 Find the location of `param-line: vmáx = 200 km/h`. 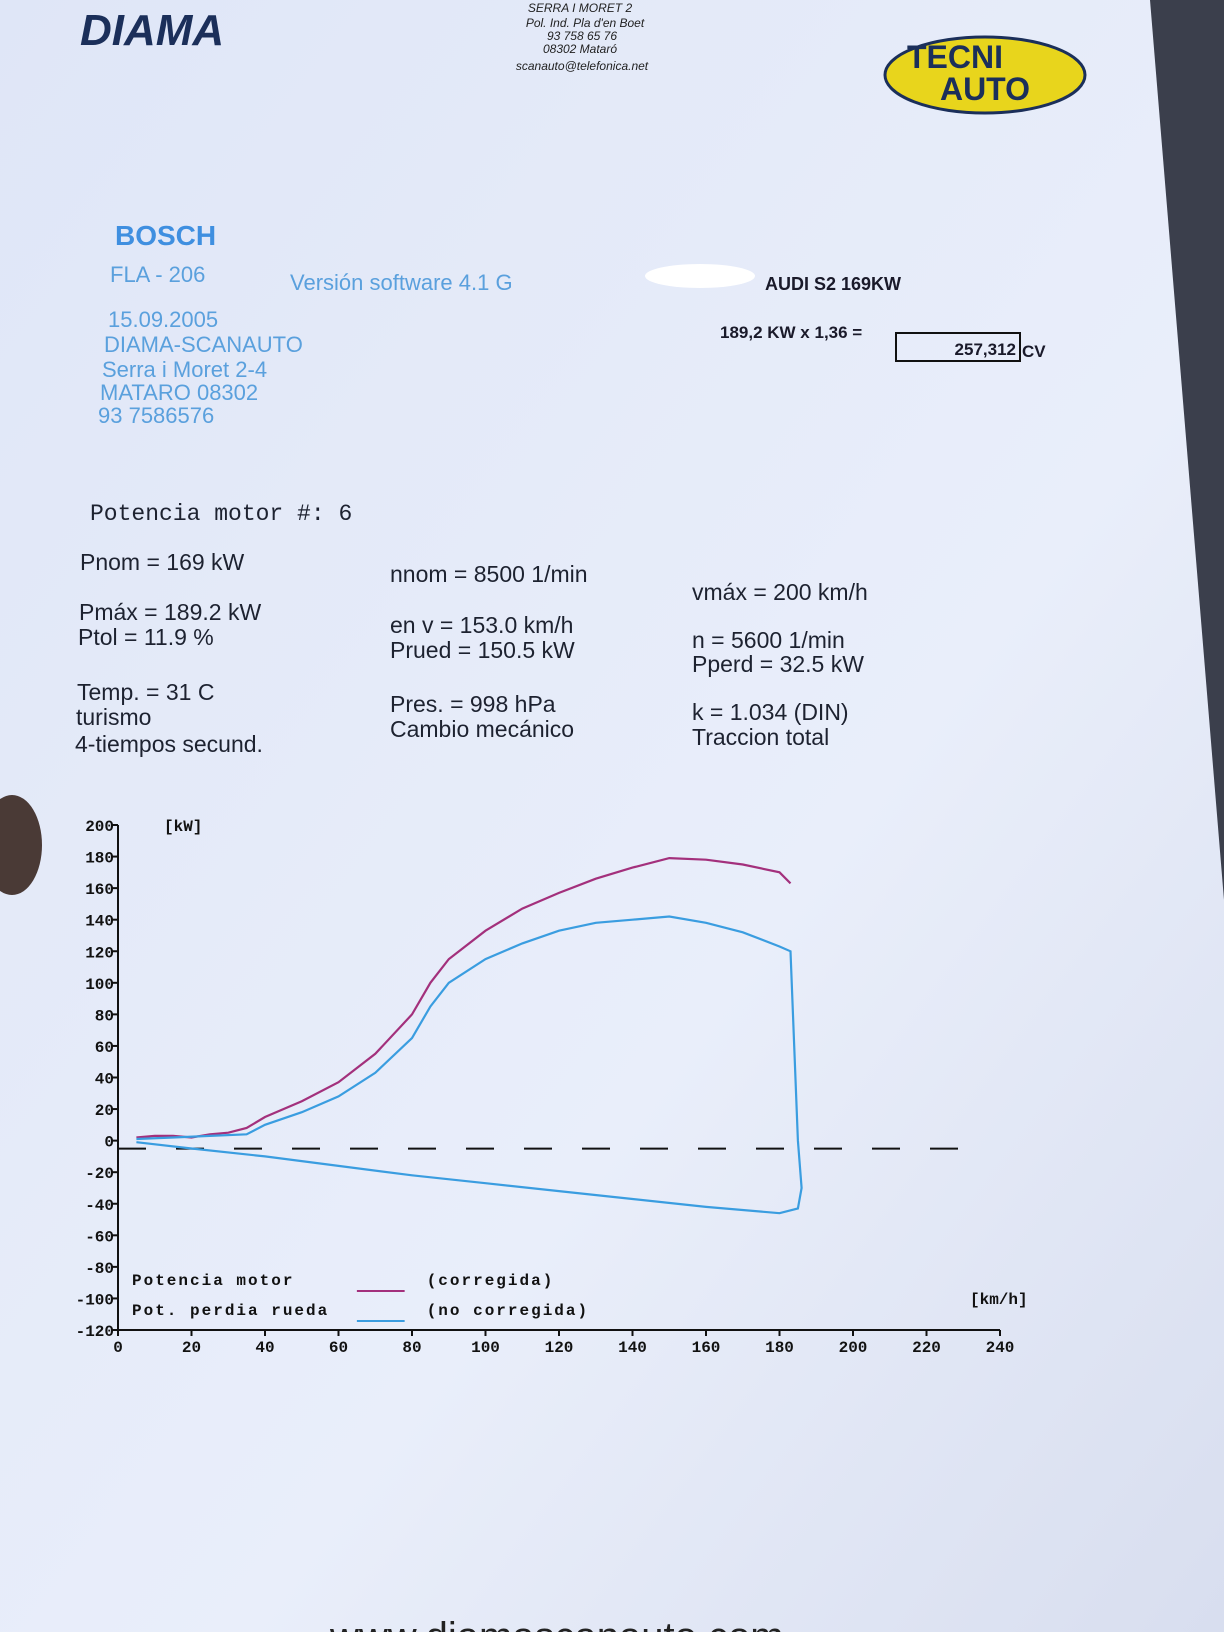

param-line: vmáx = 200 km/h is located at coordinates (780, 592).